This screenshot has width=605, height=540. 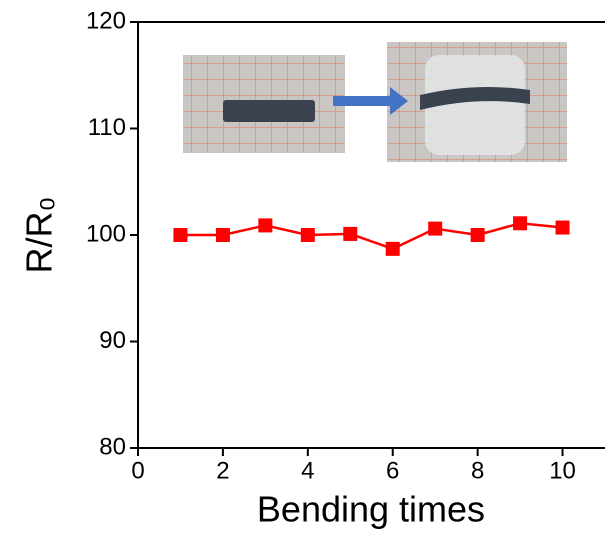 I want to click on y-tick-label: 100, so click(x=106, y=233).